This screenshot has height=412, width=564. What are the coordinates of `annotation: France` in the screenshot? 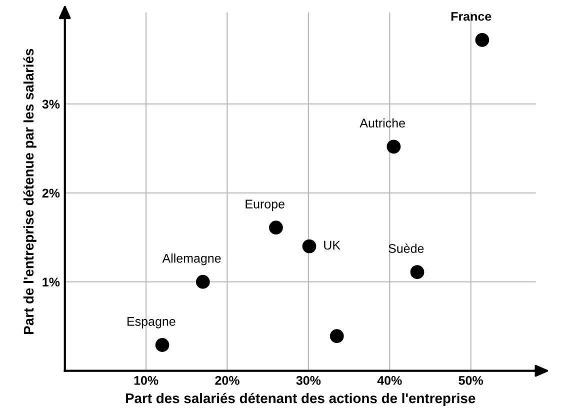 It's located at (471, 16).